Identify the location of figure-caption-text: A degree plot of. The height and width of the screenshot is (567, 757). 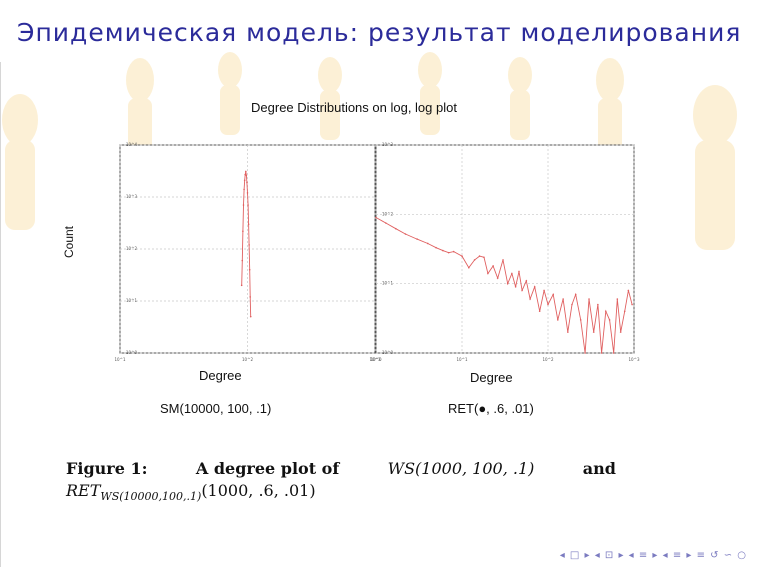
(267, 468).